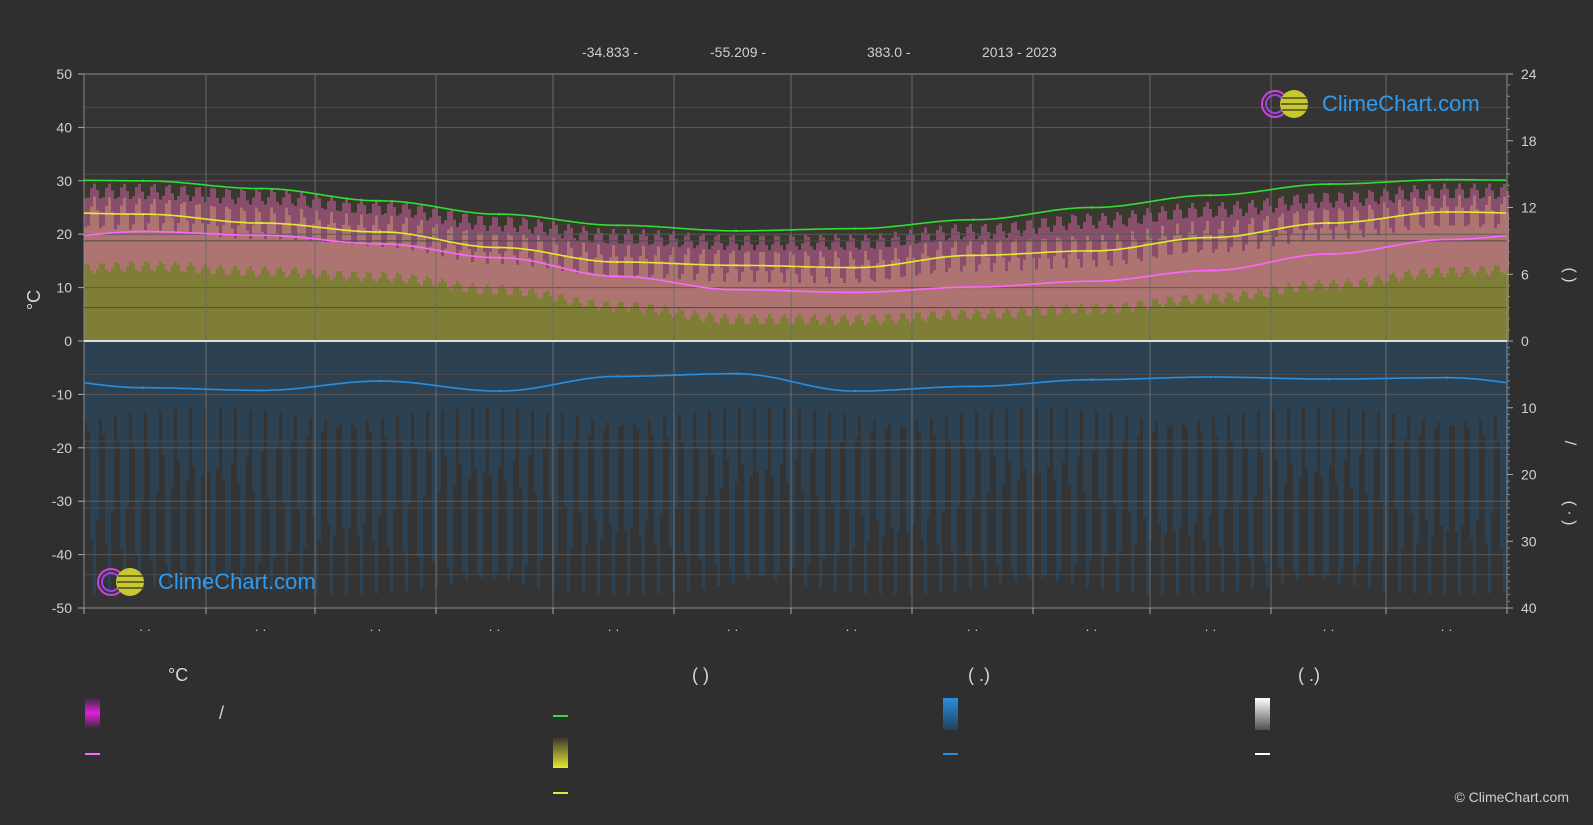 Image resolution: width=1593 pixels, height=825 pixels. I want to click on logo-bottom: ClimeChart.com, so click(206, 582).